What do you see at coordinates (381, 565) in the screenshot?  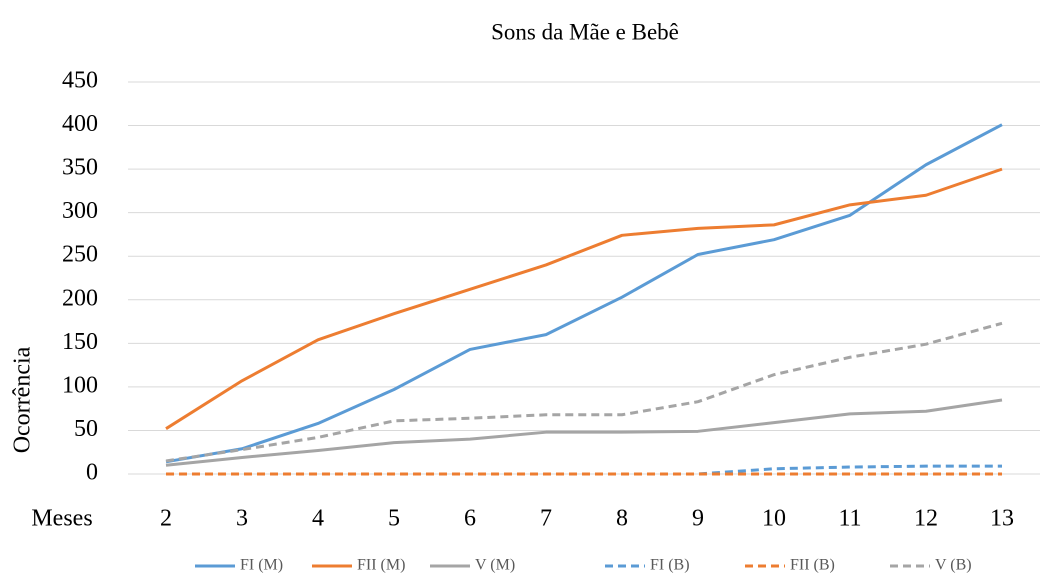 I see `legend-label: FII (M)` at bounding box center [381, 565].